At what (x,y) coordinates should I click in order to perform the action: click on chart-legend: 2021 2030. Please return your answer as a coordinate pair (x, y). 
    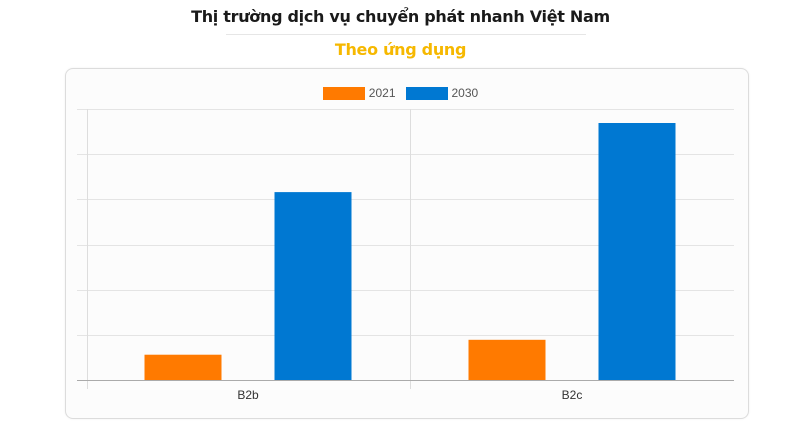
    Looking at the image, I should click on (400, 93).